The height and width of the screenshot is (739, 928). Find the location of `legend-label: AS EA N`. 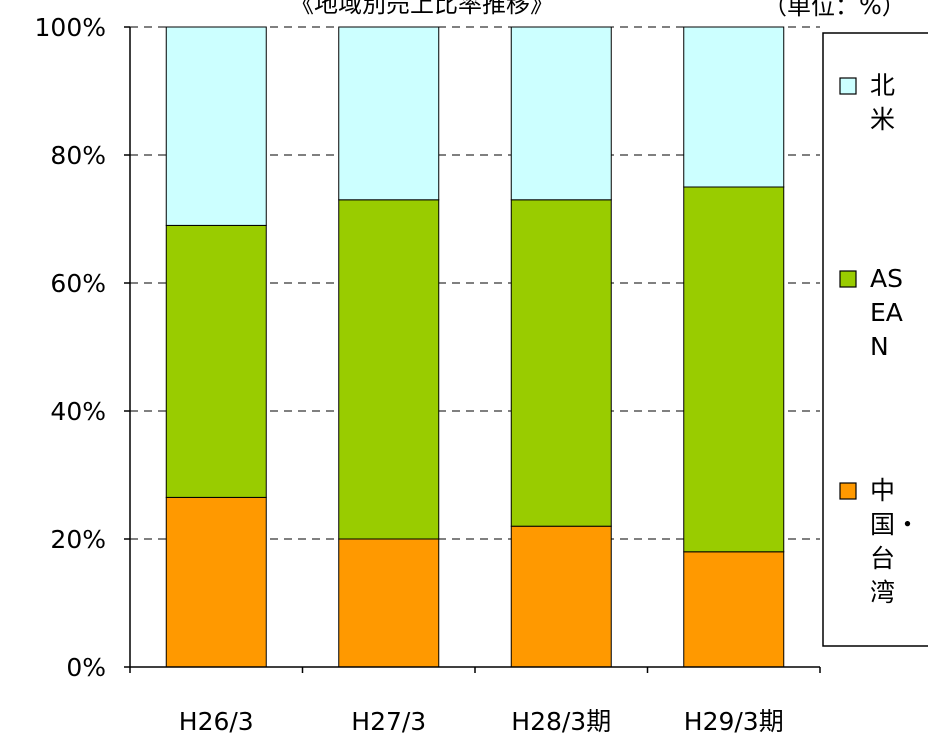

legend-label: AS EA N is located at coordinates (886, 312).